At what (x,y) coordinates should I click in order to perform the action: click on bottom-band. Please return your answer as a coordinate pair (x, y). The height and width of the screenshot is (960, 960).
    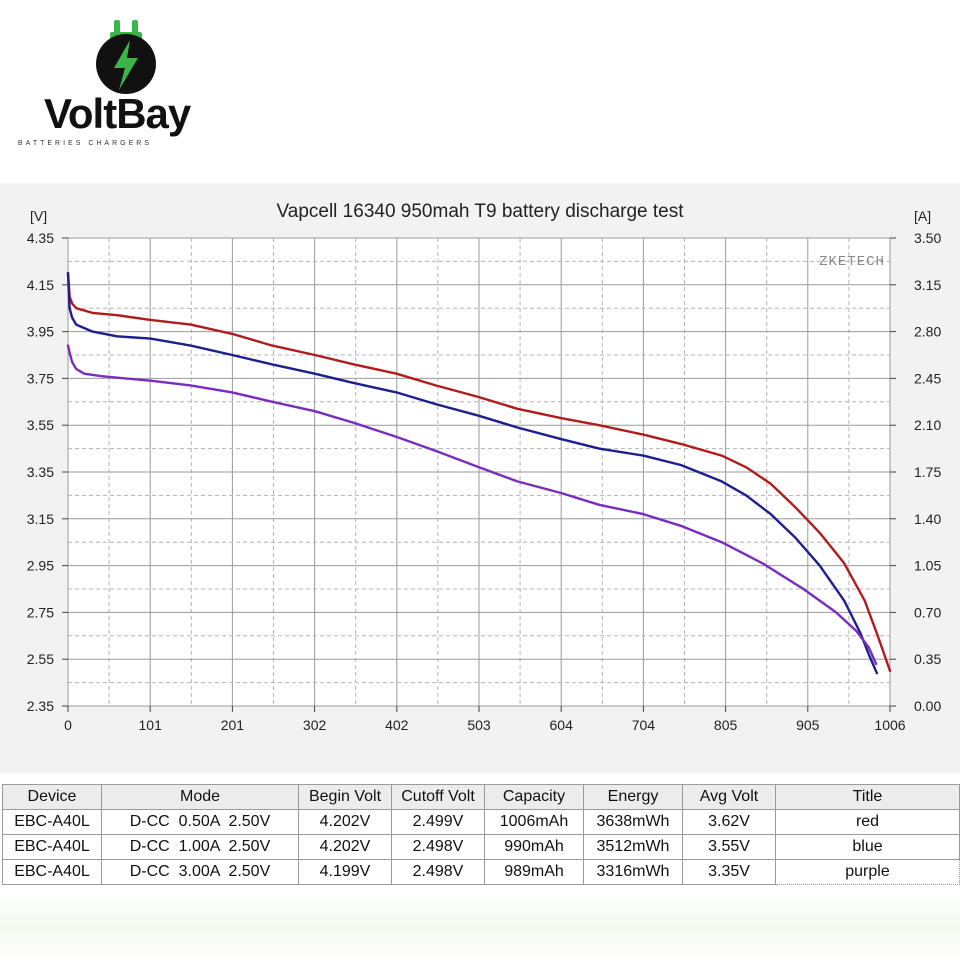
    Looking at the image, I should click on (480, 927).